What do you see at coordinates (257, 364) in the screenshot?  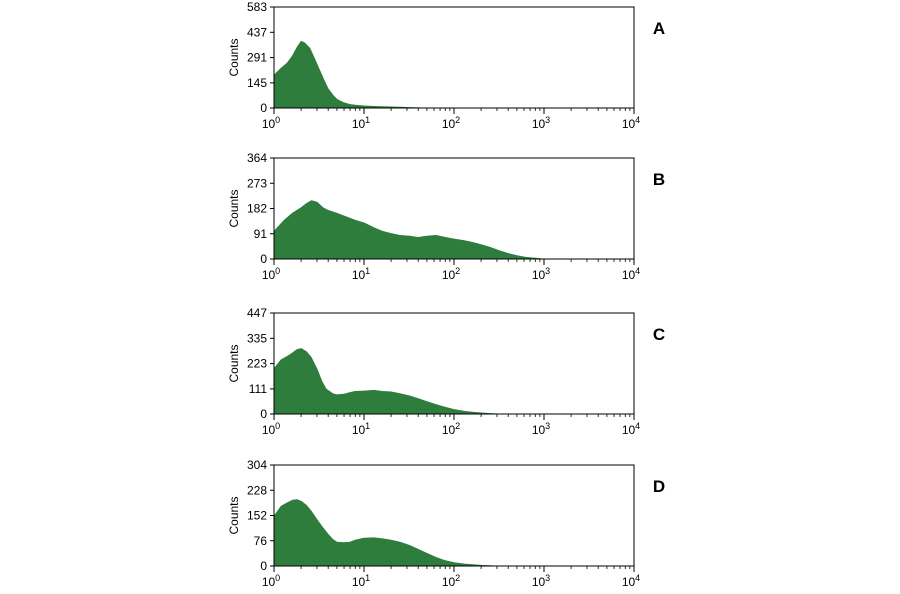 I see `y-tick-label: 223` at bounding box center [257, 364].